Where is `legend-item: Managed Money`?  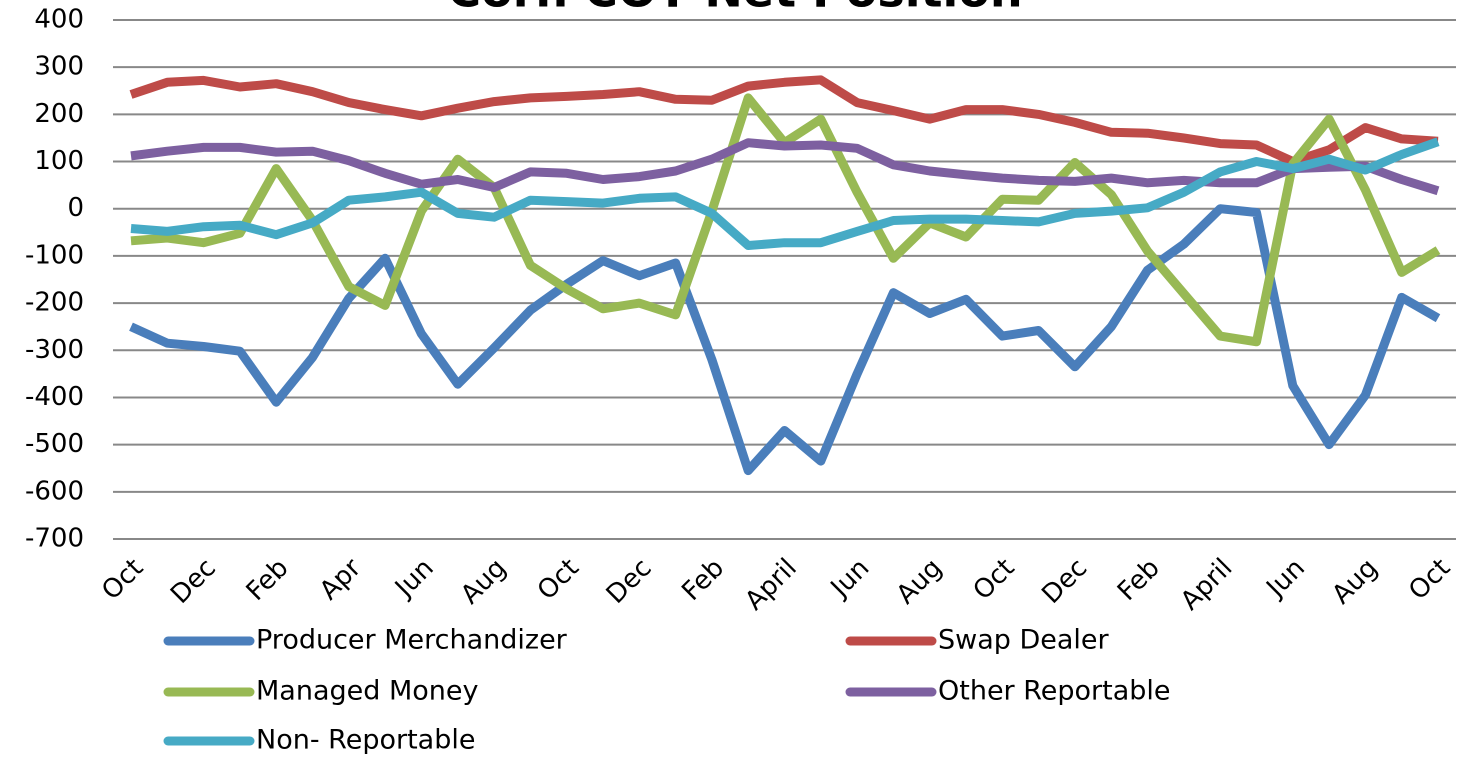
legend-item: Managed Money is located at coordinates (321, 691).